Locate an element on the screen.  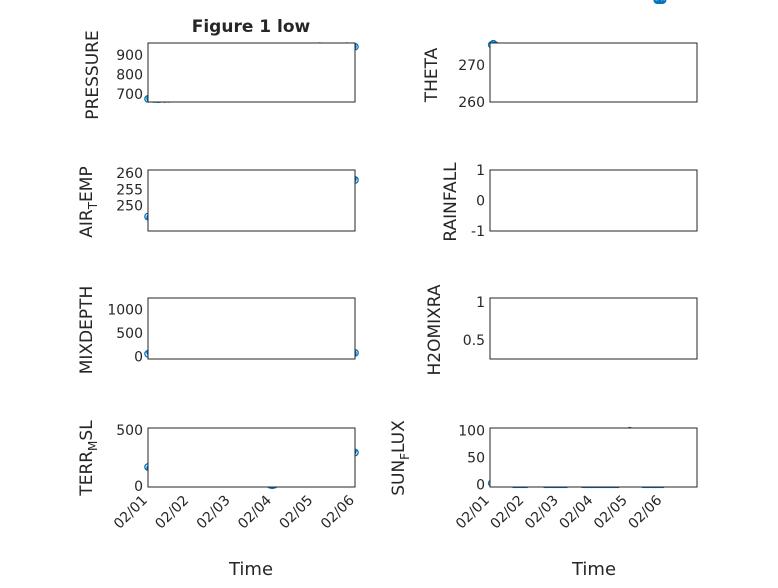
mixdepth-panel: 0 500 1000 is located at coordinates (233, 331).